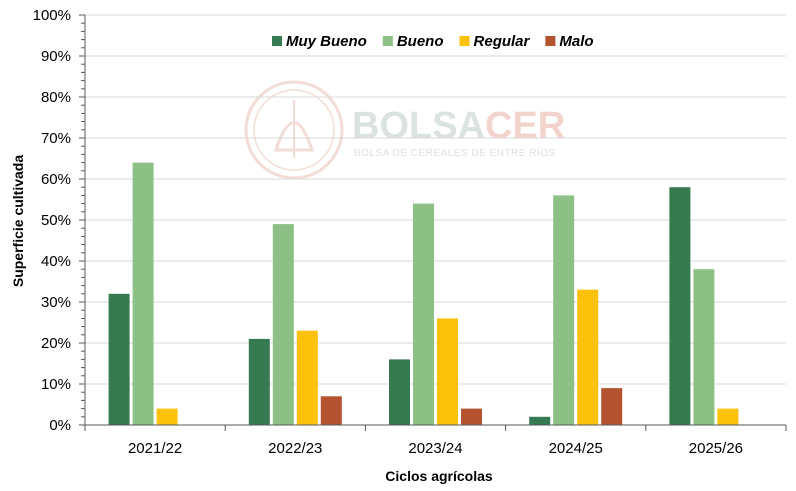 The height and width of the screenshot is (491, 796). Describe the element at coordinates (155, 448) in the screenshot. I see `x-tick-label: 2021/22` at that location.